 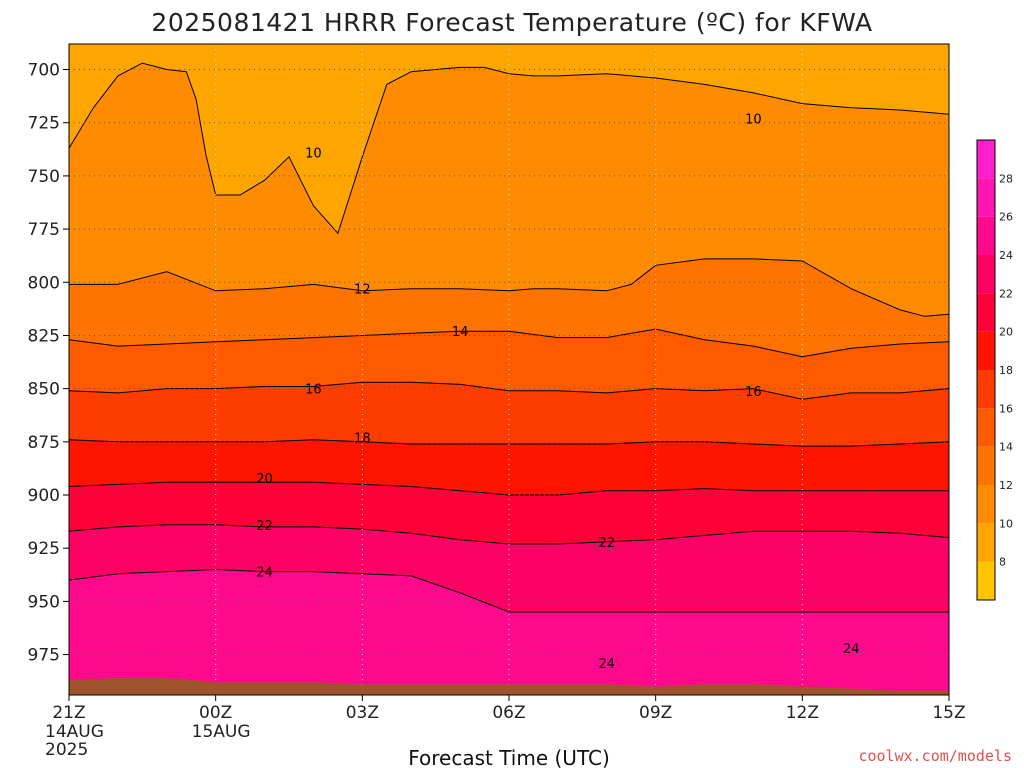 What do you see at coordinates (948, 713) in the screenshot?
I see `x-tick-label-6: 15Z` at bounding box center [948, 713].